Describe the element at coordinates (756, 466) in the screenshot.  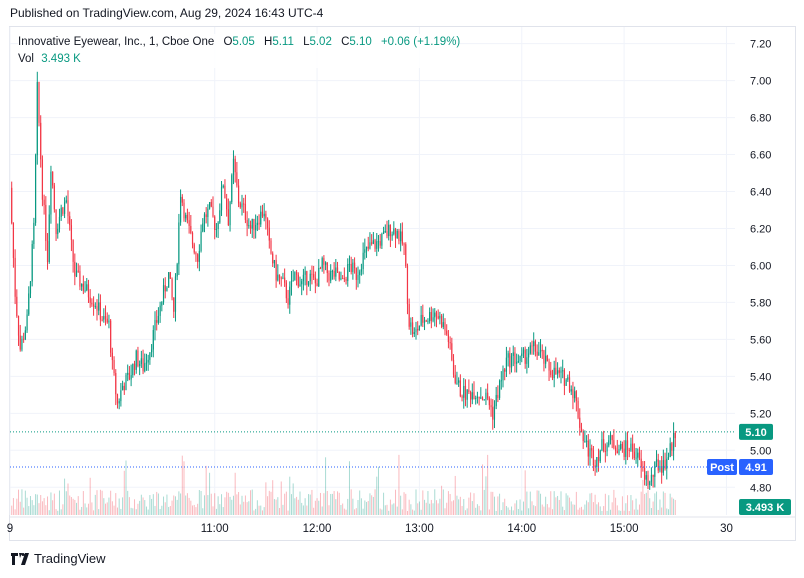
I see `post-price-badge-bg` at that location.